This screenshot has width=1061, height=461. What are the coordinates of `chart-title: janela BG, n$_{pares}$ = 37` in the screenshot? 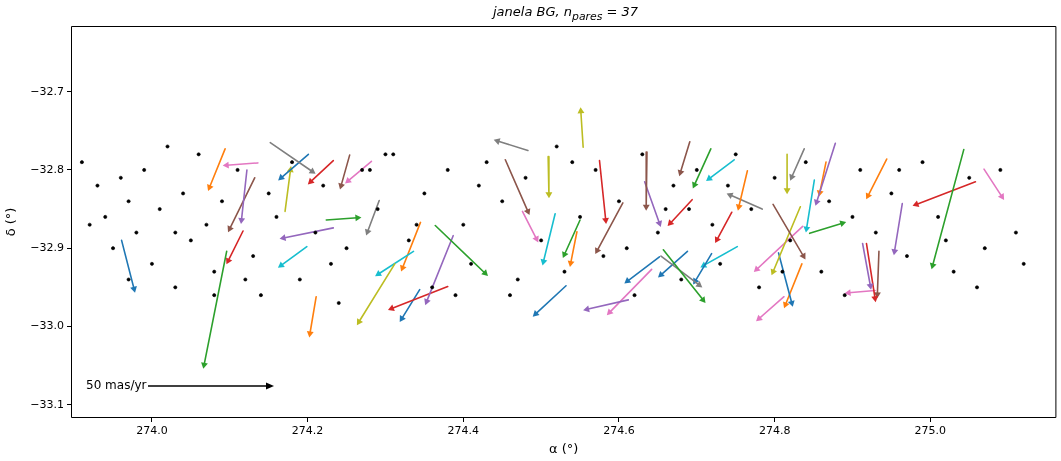 It's located at (564, 13).